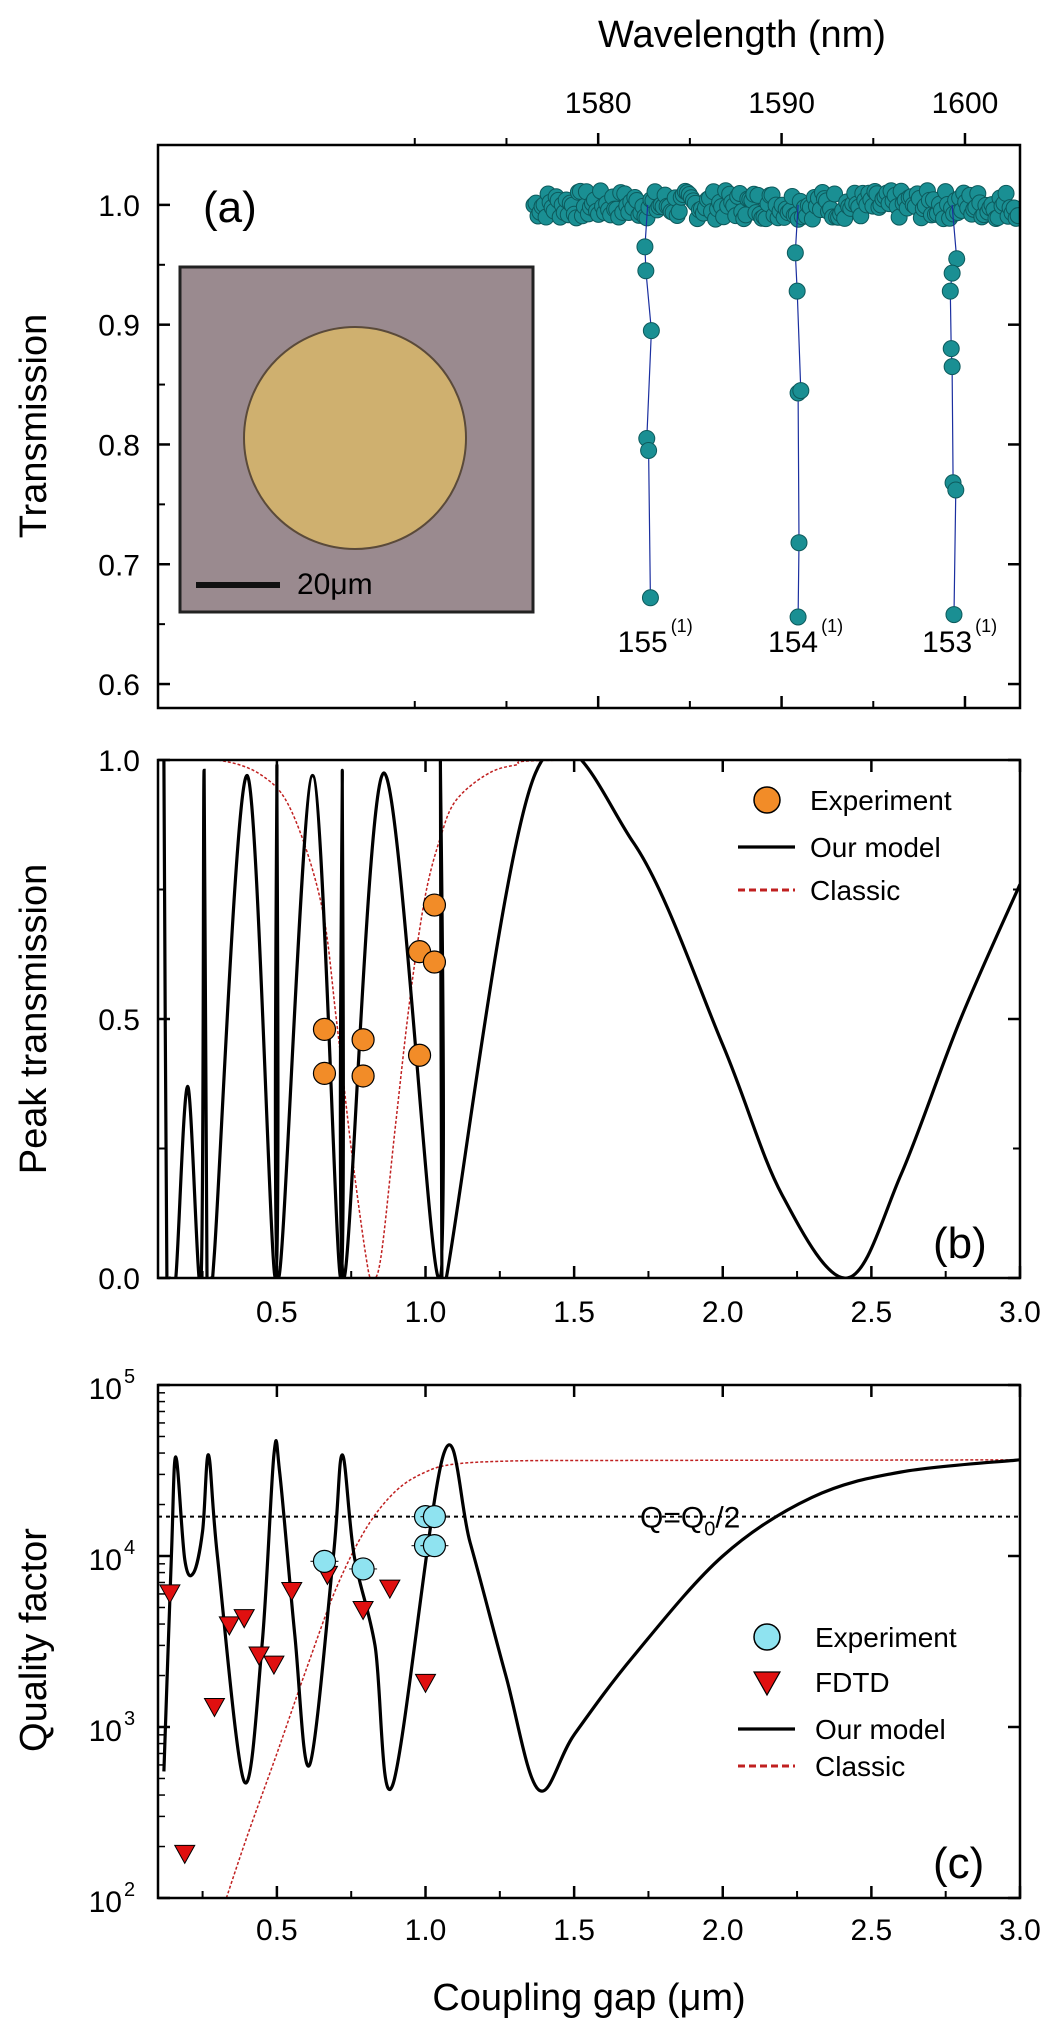  Describe the element at coordinates (426, 1312) in the screenshot. I see `b-xtick-label: 1.0` at that location.